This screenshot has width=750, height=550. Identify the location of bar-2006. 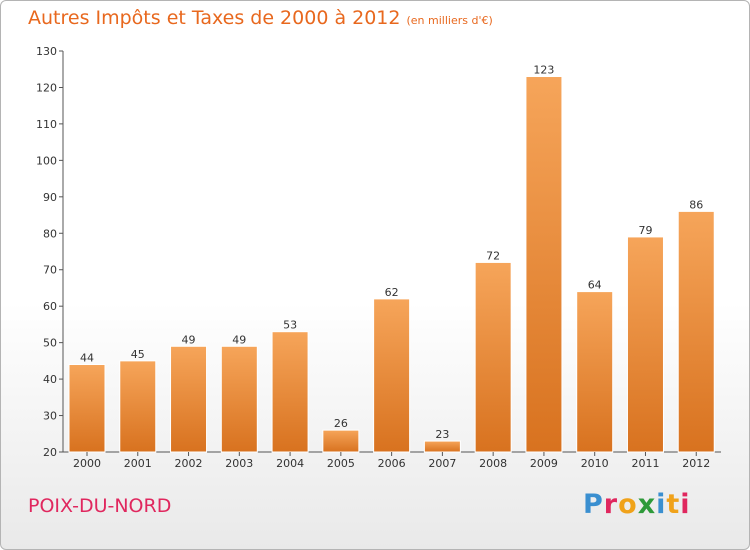
(392, 375).